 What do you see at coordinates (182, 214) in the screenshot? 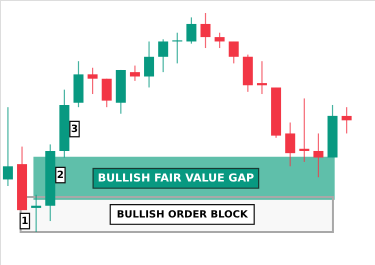
I see `band-label: BULLISH ORDER BLOCK` at bounding box center [182, 214].